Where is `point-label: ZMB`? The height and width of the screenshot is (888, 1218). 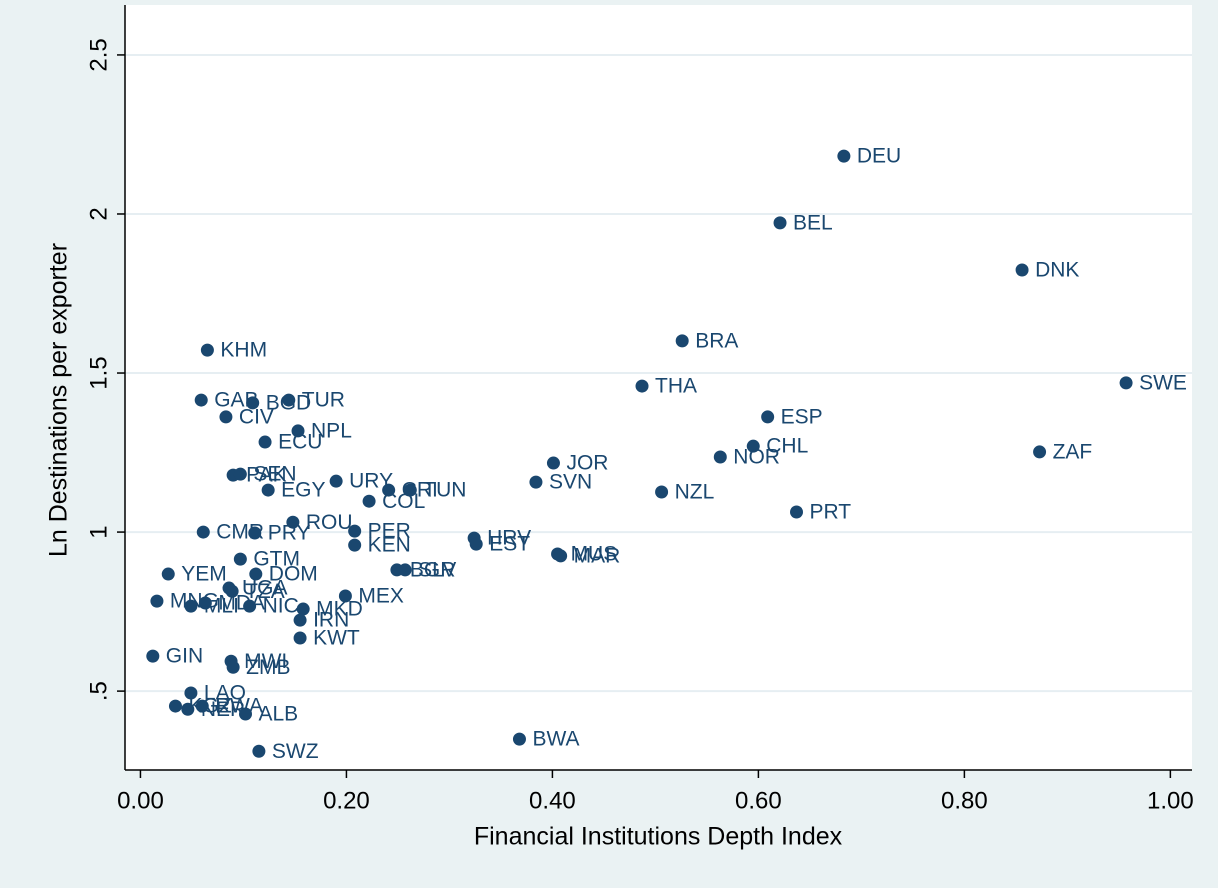 point-label: ZMB is located at coordinates (268, 667).